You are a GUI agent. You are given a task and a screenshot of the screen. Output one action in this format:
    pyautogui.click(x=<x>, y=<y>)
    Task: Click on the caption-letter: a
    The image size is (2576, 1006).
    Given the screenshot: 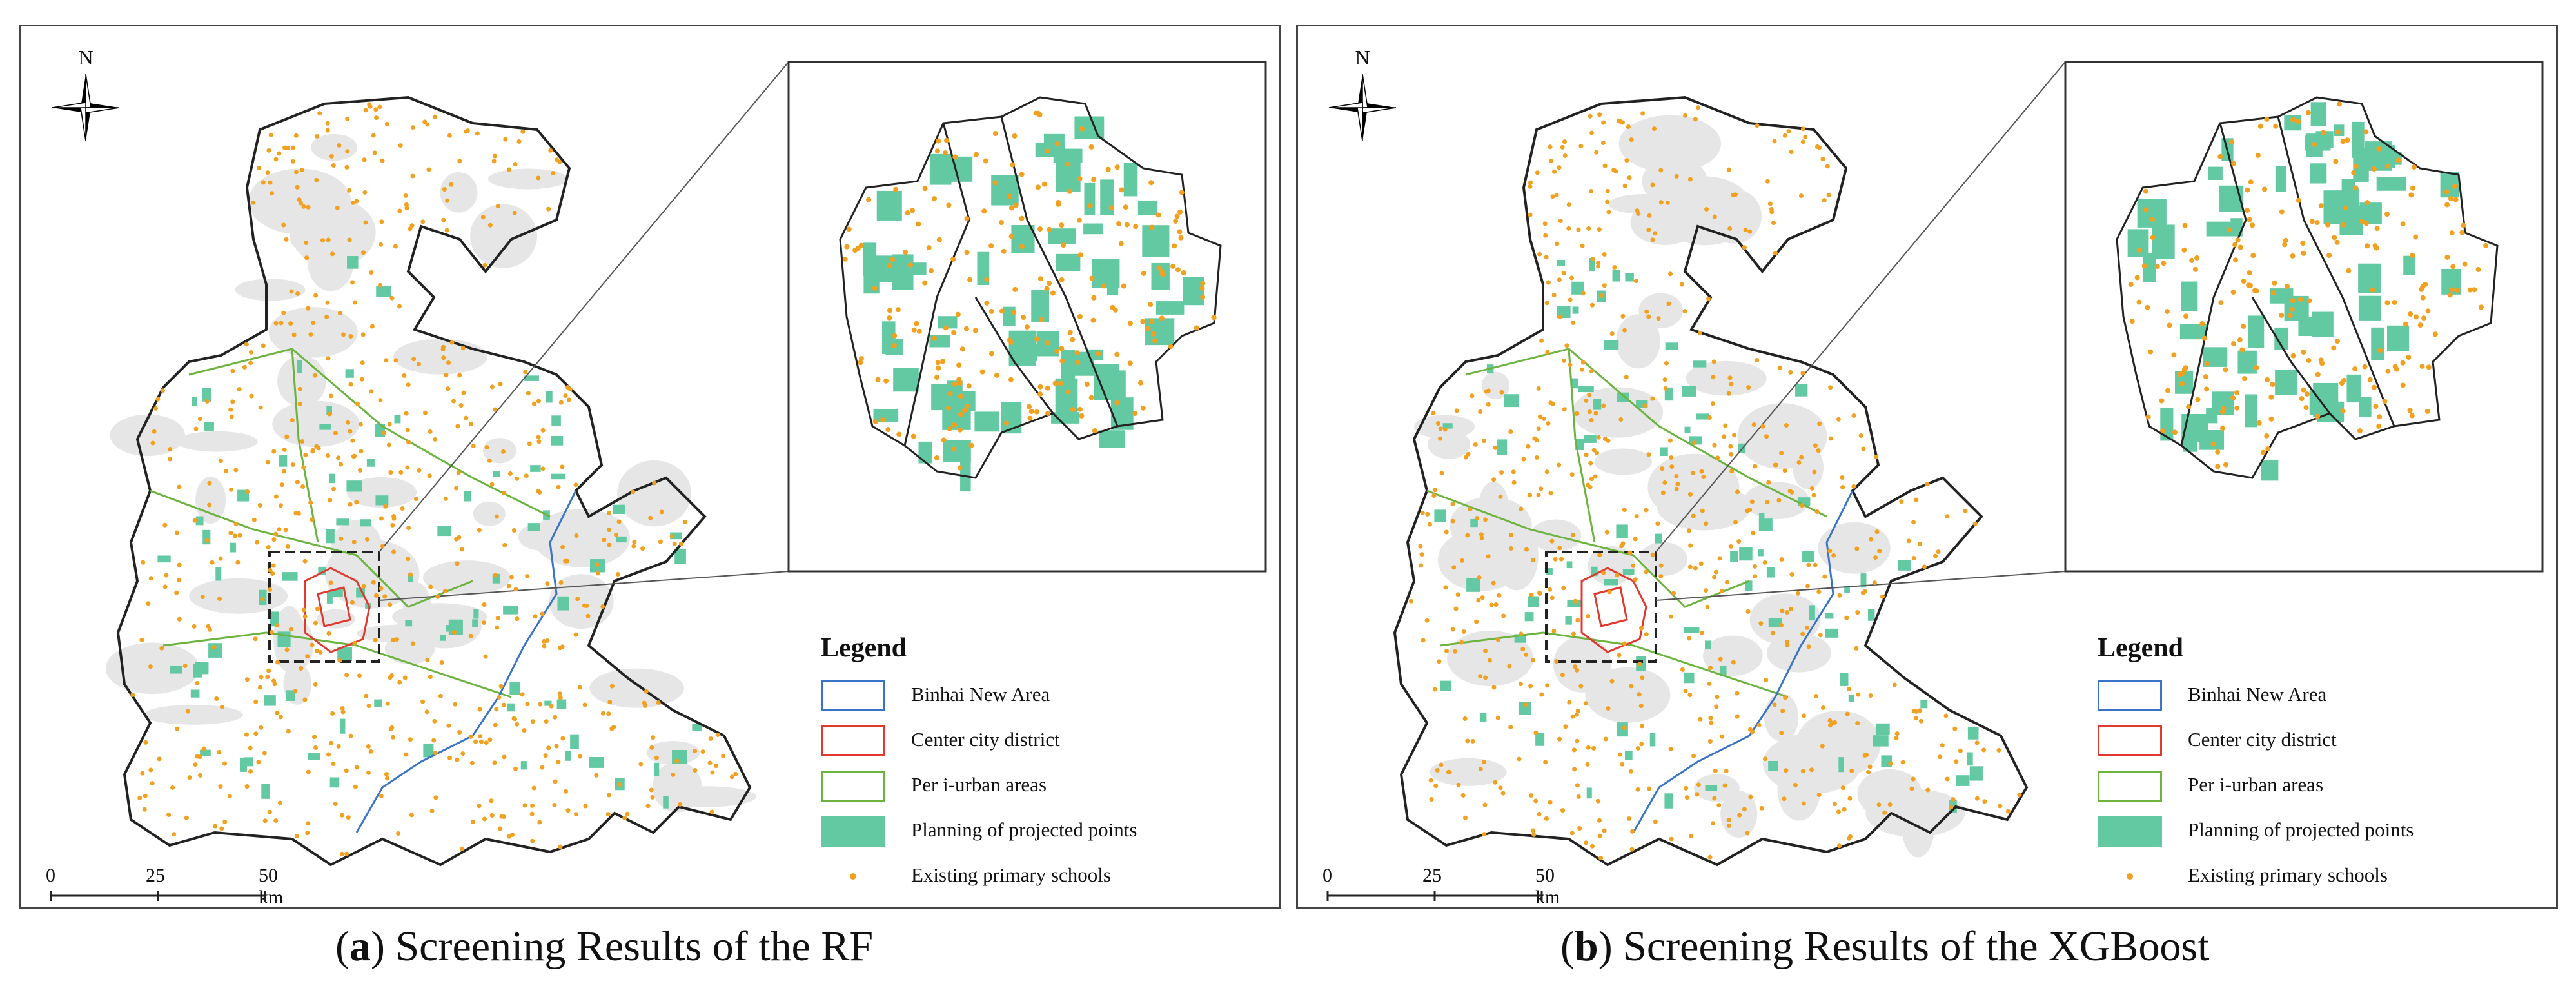 What is the action you would take?
    pyautogui.click(x=360, y=947)
    